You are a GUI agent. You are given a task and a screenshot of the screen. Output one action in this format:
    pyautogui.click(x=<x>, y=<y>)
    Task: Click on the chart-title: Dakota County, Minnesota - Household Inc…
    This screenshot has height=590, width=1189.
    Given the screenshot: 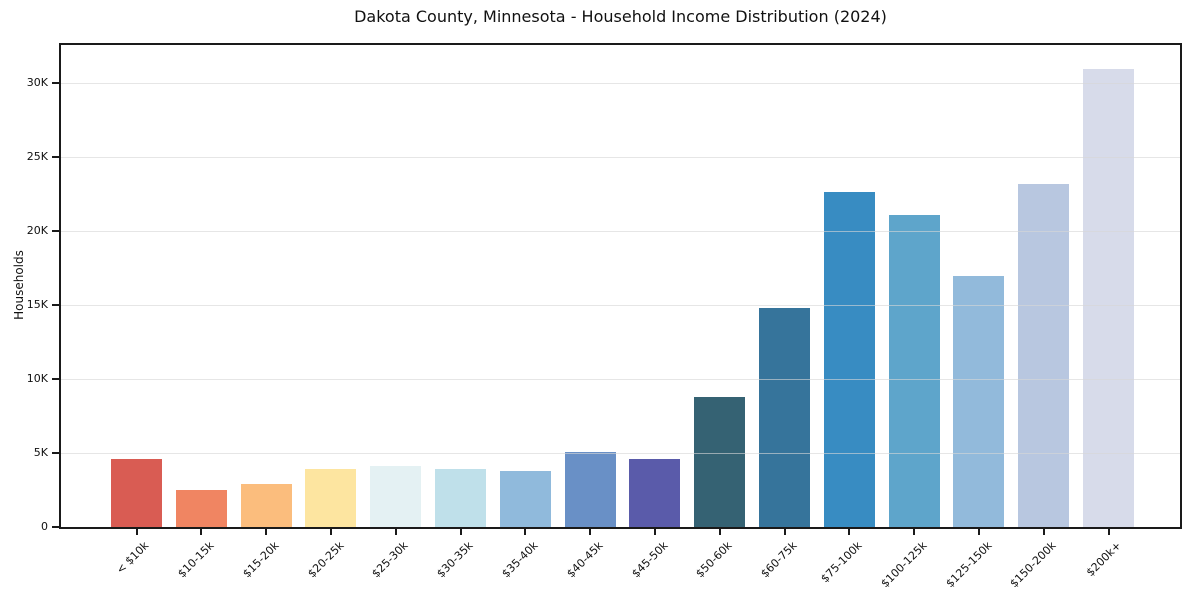 What is the action you would take?
    pyautogui.click(x=620, y=16)
    